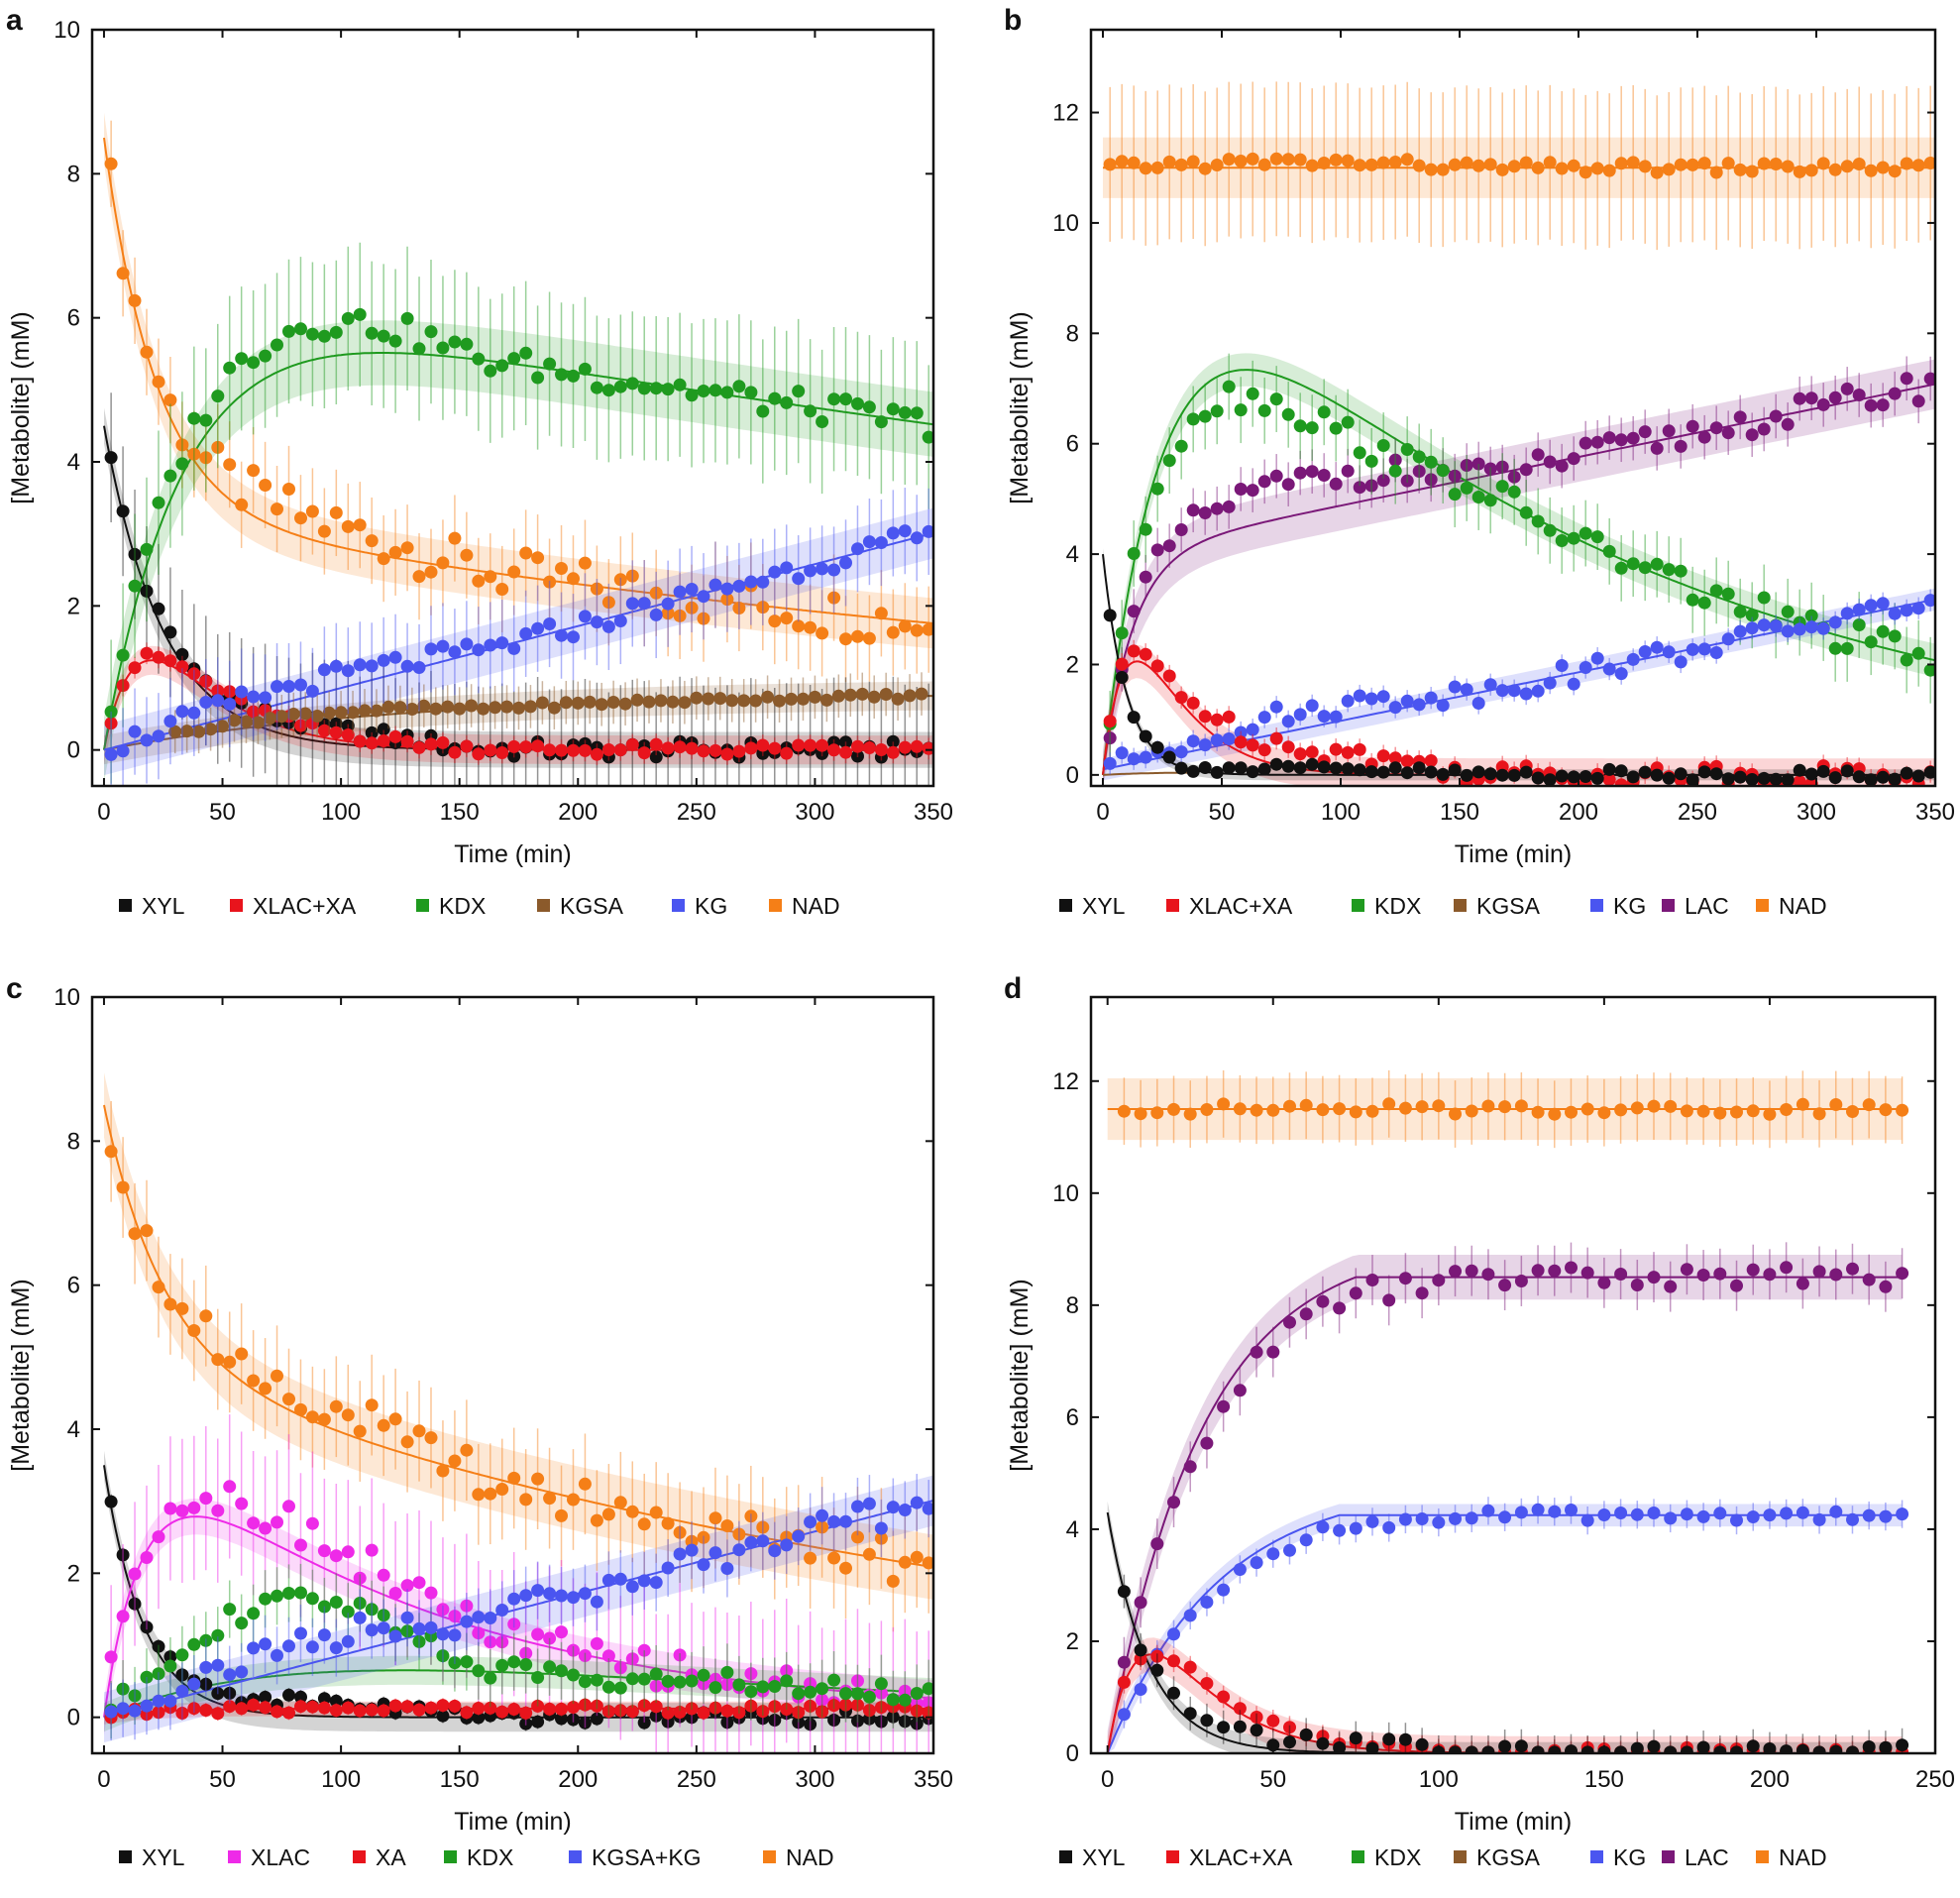 The image size is (1960, 1898). I want to click on y-tick-label: 4, so click(1072, 554).